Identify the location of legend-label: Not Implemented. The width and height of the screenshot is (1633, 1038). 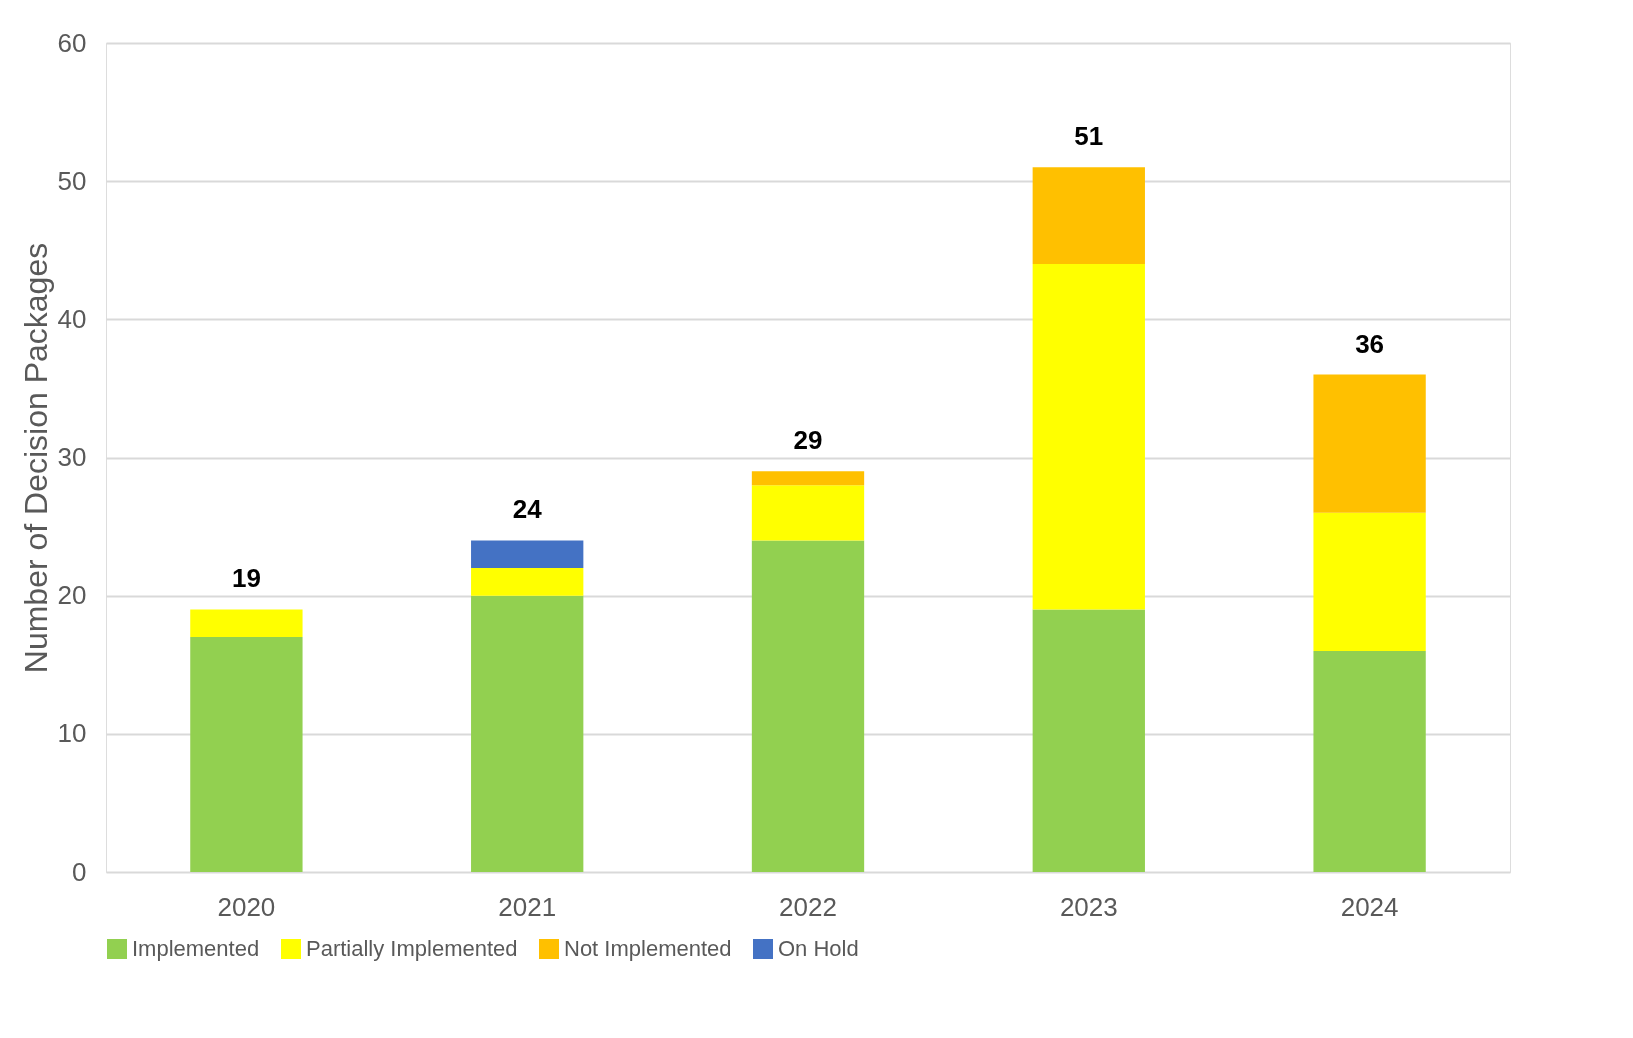
(648, 948).